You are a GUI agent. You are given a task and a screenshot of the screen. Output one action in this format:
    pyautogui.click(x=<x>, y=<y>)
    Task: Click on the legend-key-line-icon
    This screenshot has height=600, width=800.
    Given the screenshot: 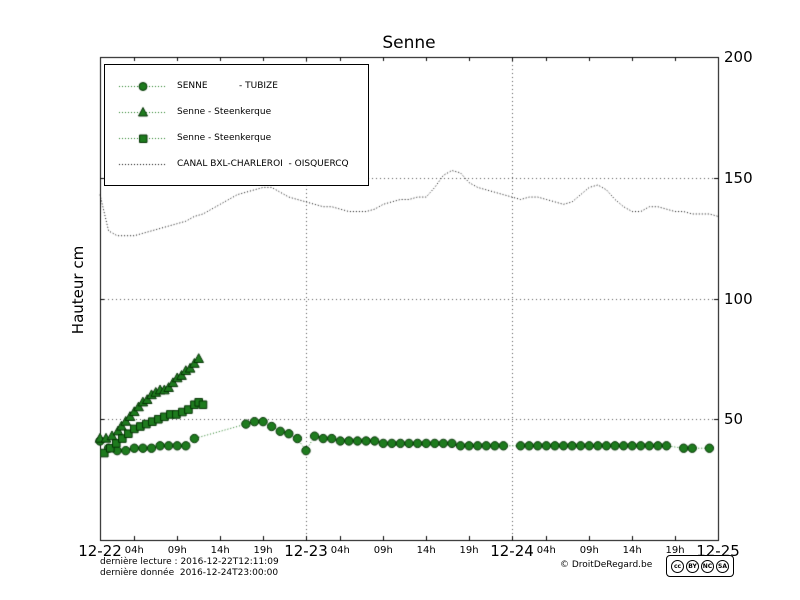 What is the action you would take?
    pyautogui.click(x=143, y=164)
    